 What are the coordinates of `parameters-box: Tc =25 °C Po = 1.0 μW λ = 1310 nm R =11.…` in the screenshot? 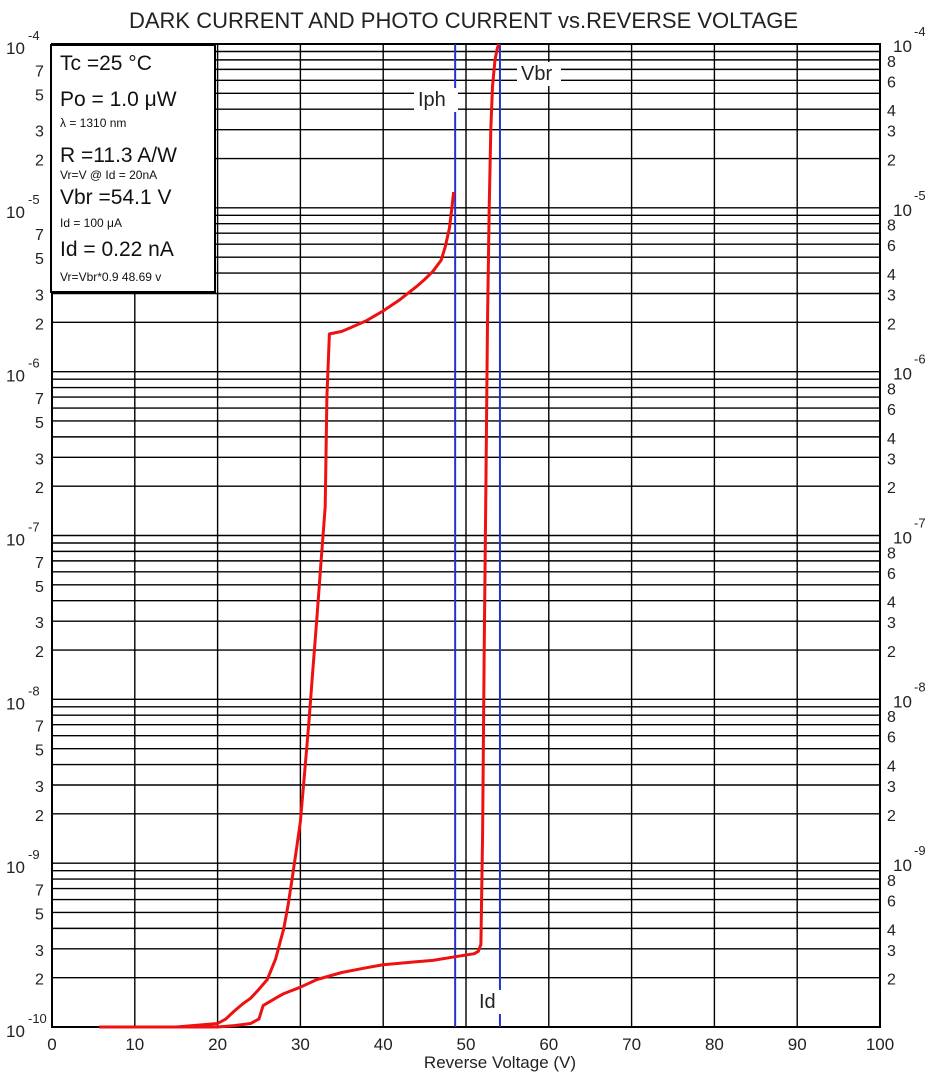 It's located at (133, 168).